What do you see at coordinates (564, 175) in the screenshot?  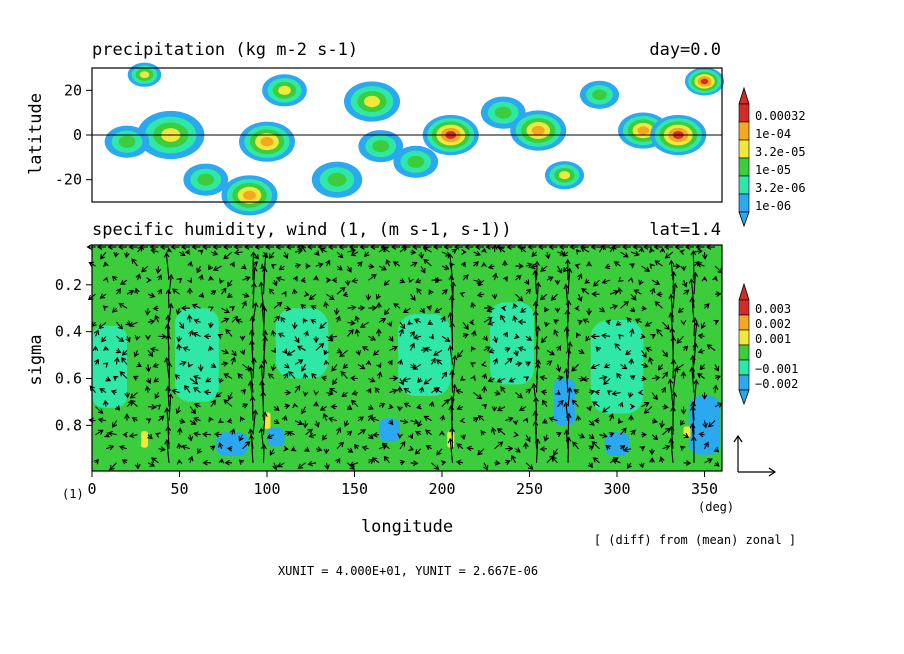 I see `precip-blob` at bounding box center [564, 175].